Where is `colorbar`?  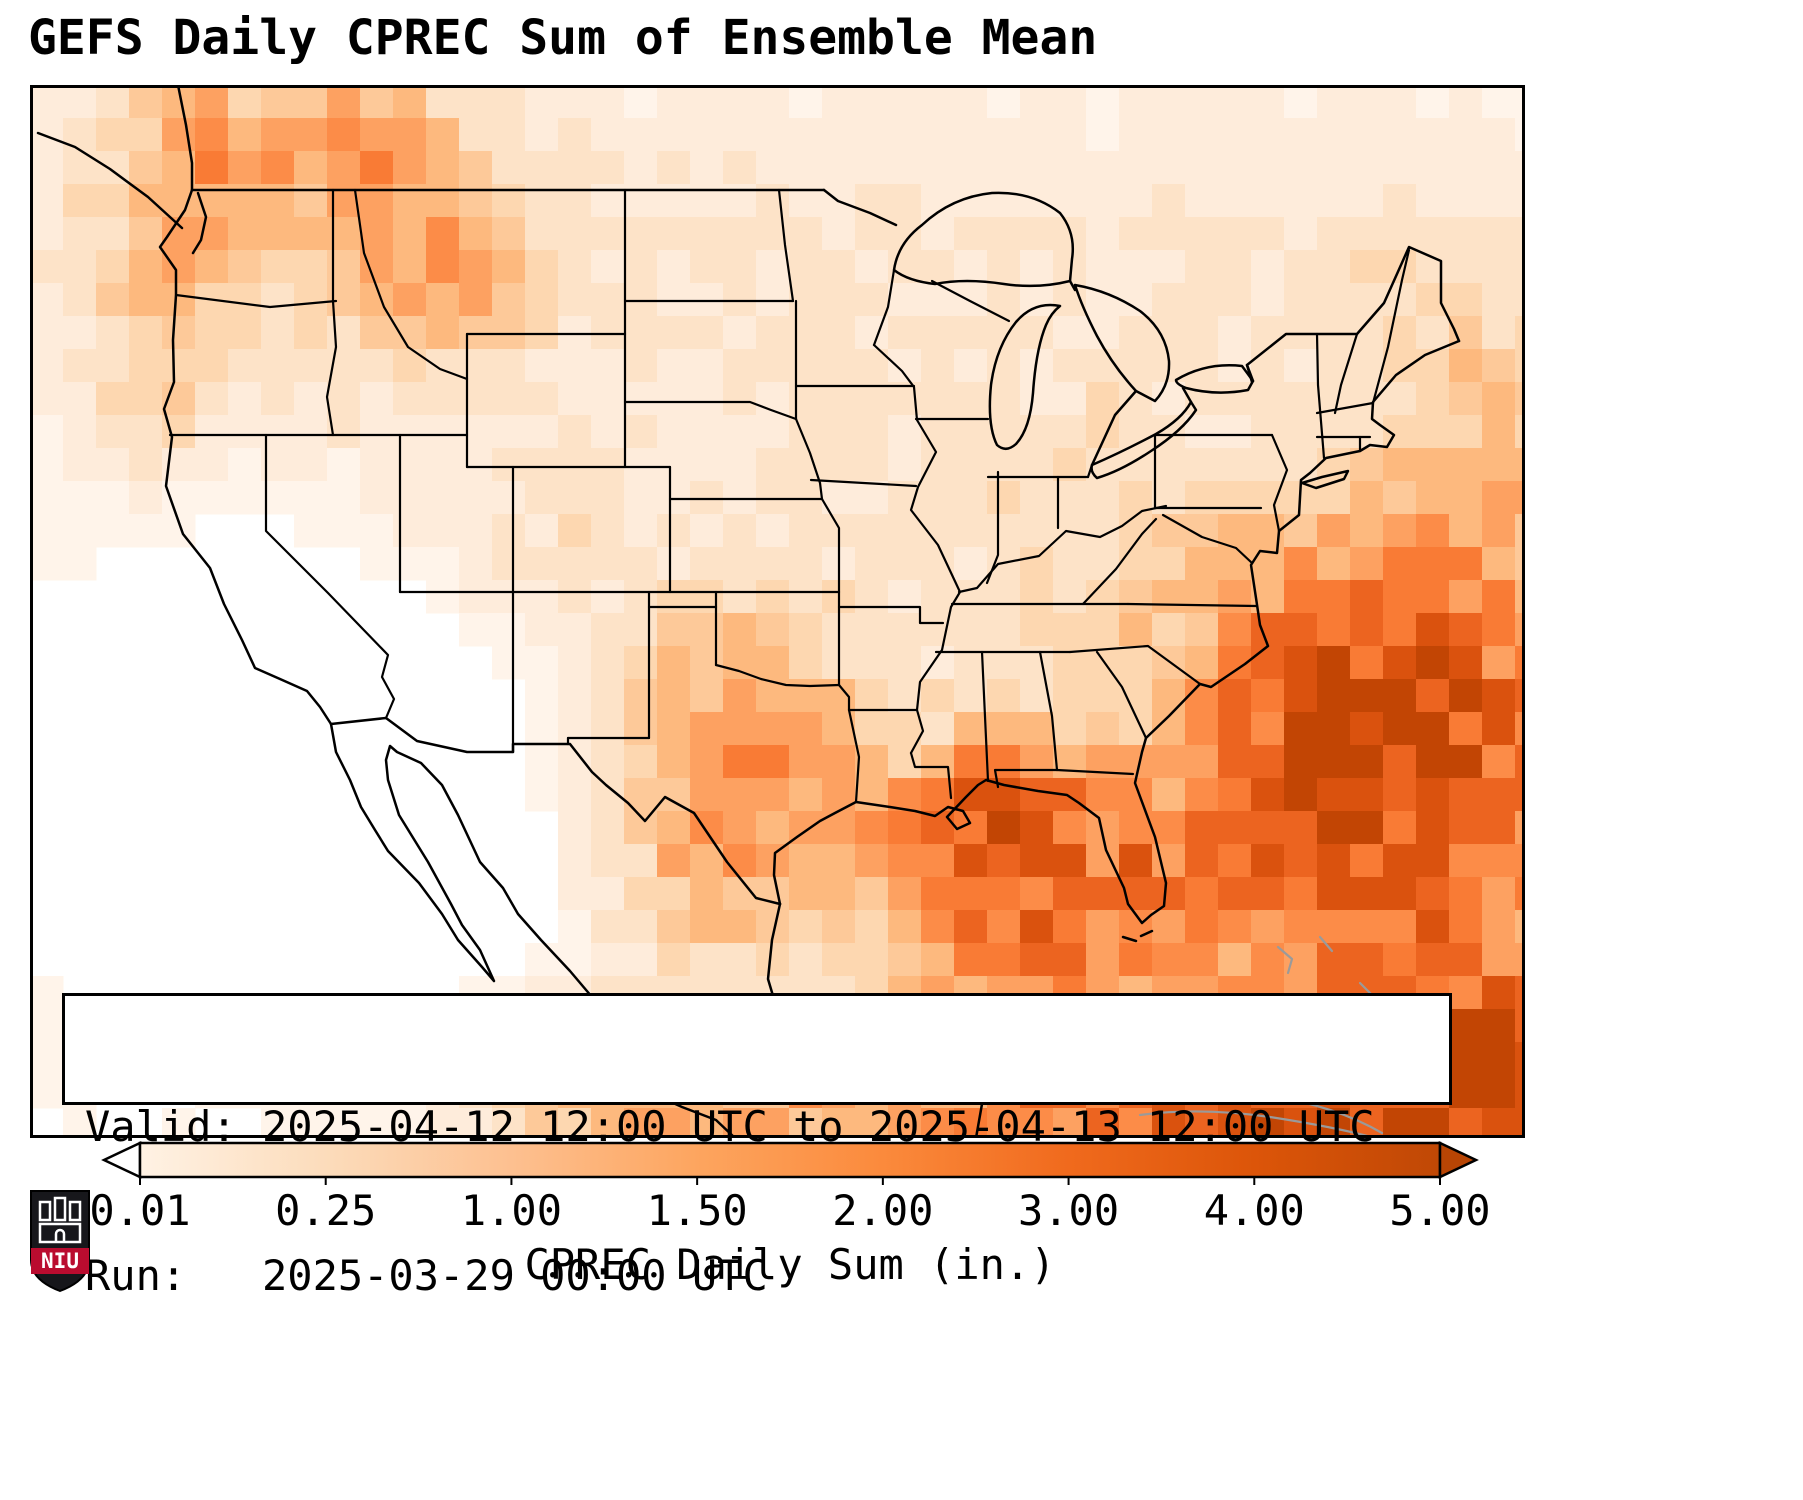
colorbar is located at coordinates (790, 1163).